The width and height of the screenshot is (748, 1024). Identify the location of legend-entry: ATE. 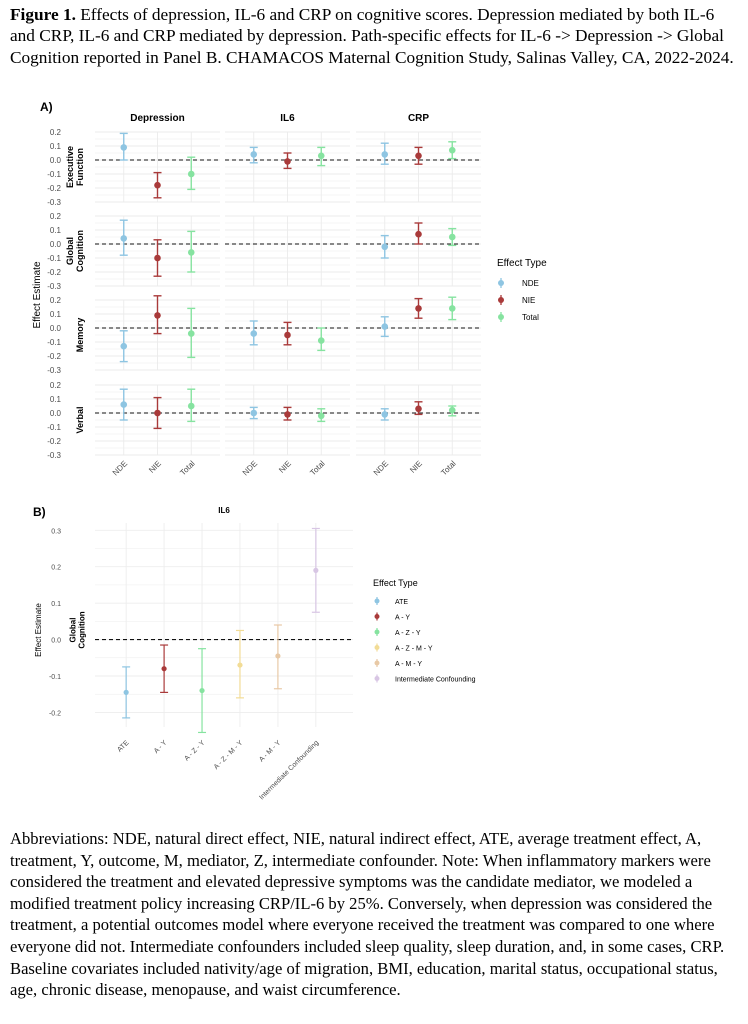
(401, 602).